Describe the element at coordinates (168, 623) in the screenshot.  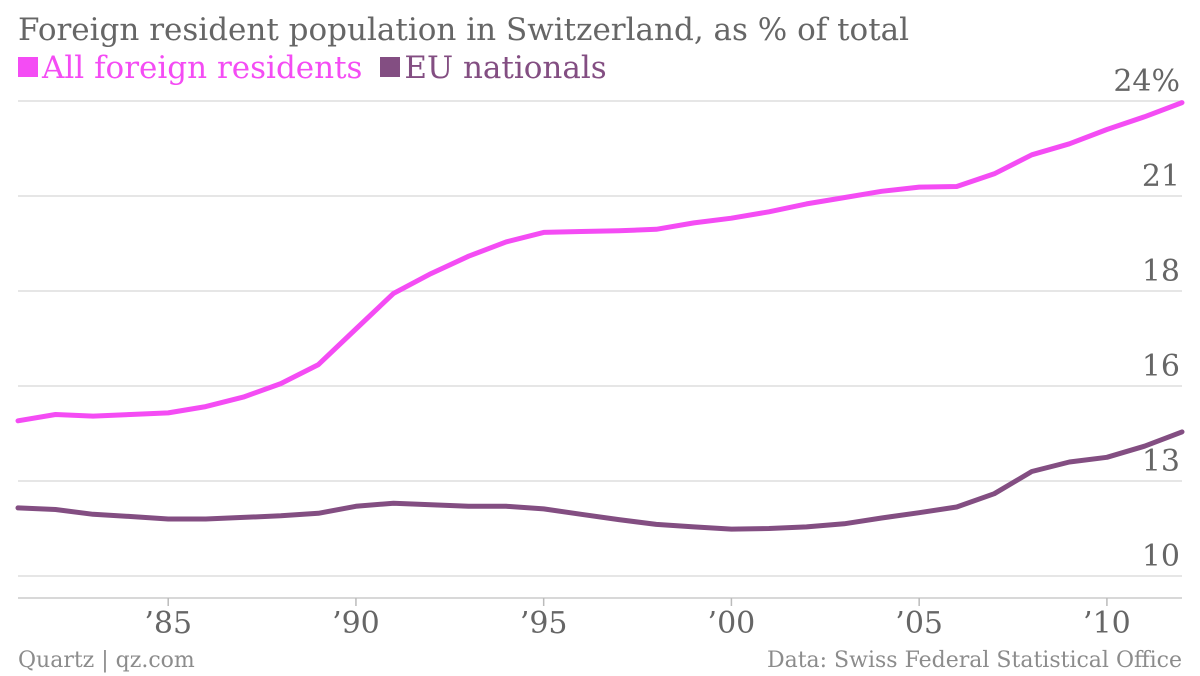
I see `x-tick-label-1985: ’85` at that location.